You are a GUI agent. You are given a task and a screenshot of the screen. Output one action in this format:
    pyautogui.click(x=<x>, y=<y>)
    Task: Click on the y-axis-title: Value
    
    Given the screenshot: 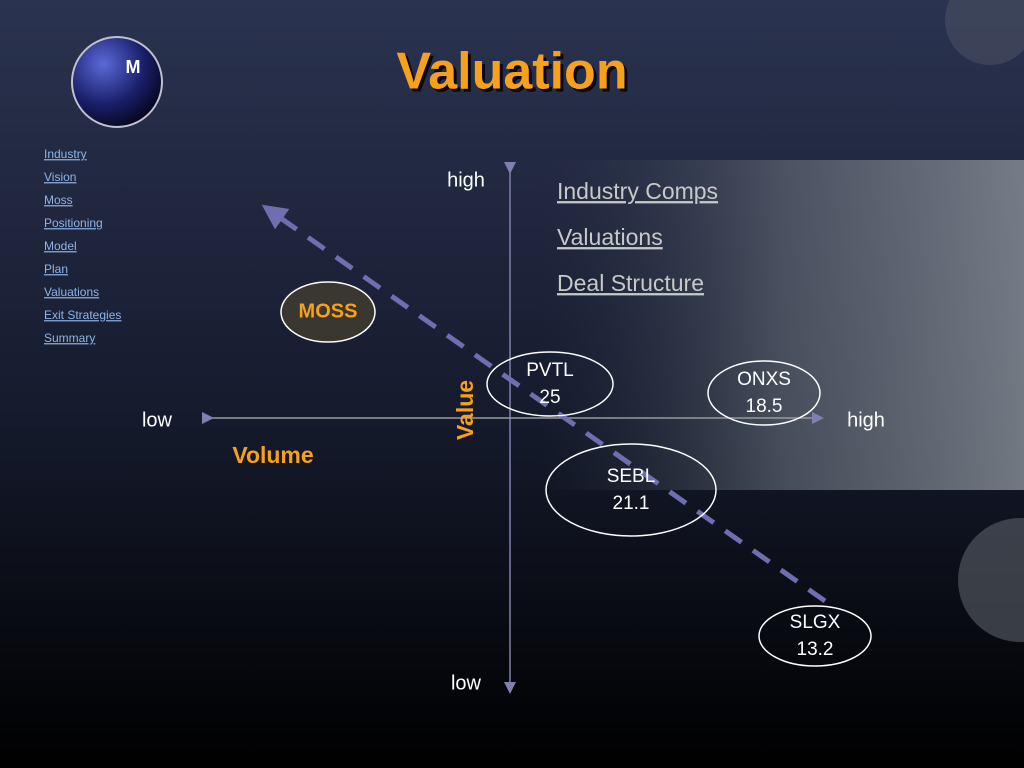 What is the action you would take?
    pyautogui.click(x=465, y=410)
    